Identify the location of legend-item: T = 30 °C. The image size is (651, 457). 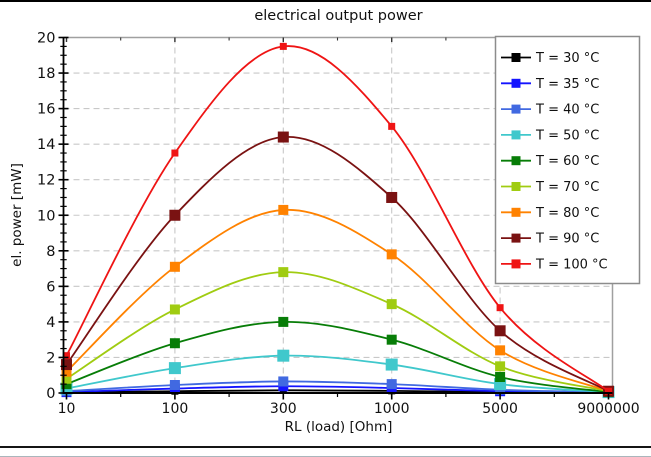
(550, 58).